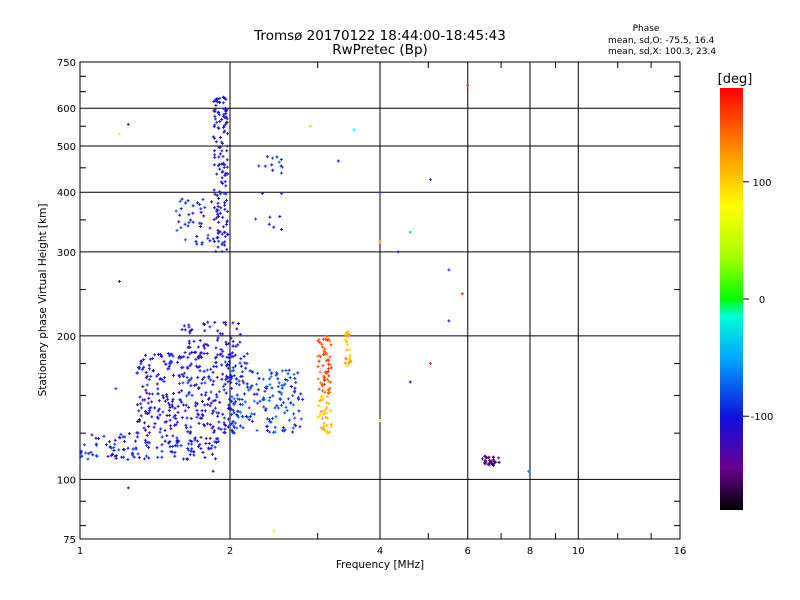  What do you see at coordinates (66, 253) in the screenshot?
I see `y-tick-label: 300` at bounding box center [66, 253].